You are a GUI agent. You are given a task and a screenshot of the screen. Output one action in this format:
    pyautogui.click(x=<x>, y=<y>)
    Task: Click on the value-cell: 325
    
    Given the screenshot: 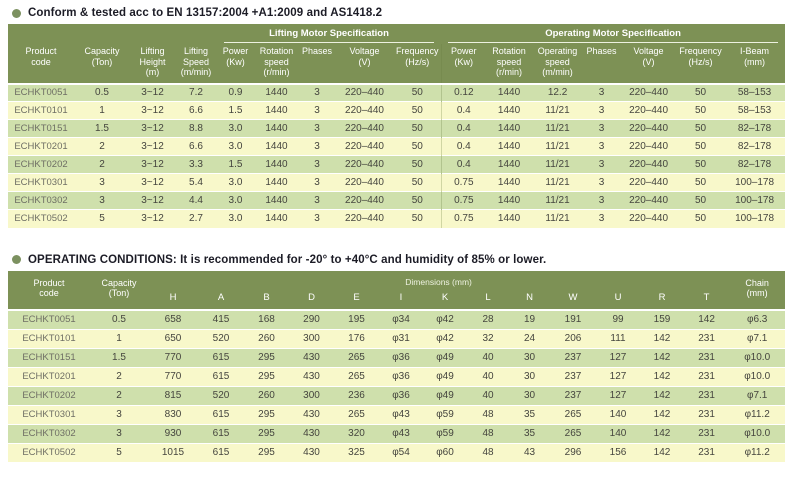 What is the action you would take?
    pyautogui.click(x=356, y=452)
    